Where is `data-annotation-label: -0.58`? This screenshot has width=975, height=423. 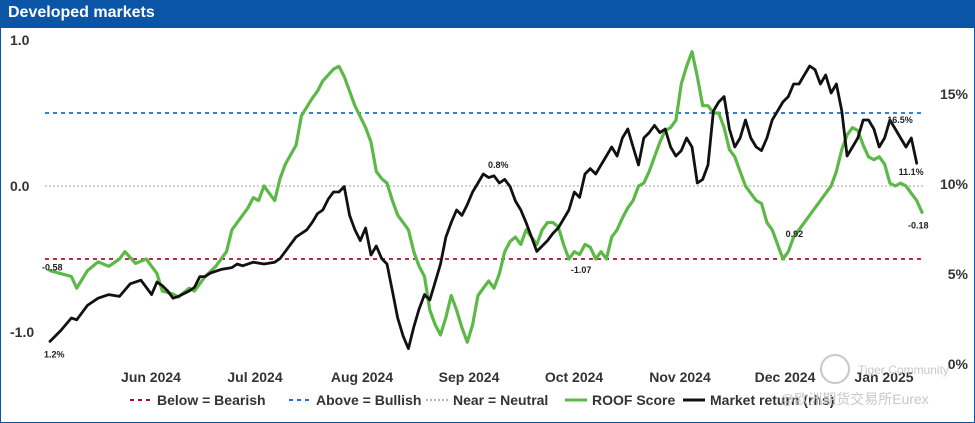
data-annotation-label: -0.58 is located at coordinates (52, 268).